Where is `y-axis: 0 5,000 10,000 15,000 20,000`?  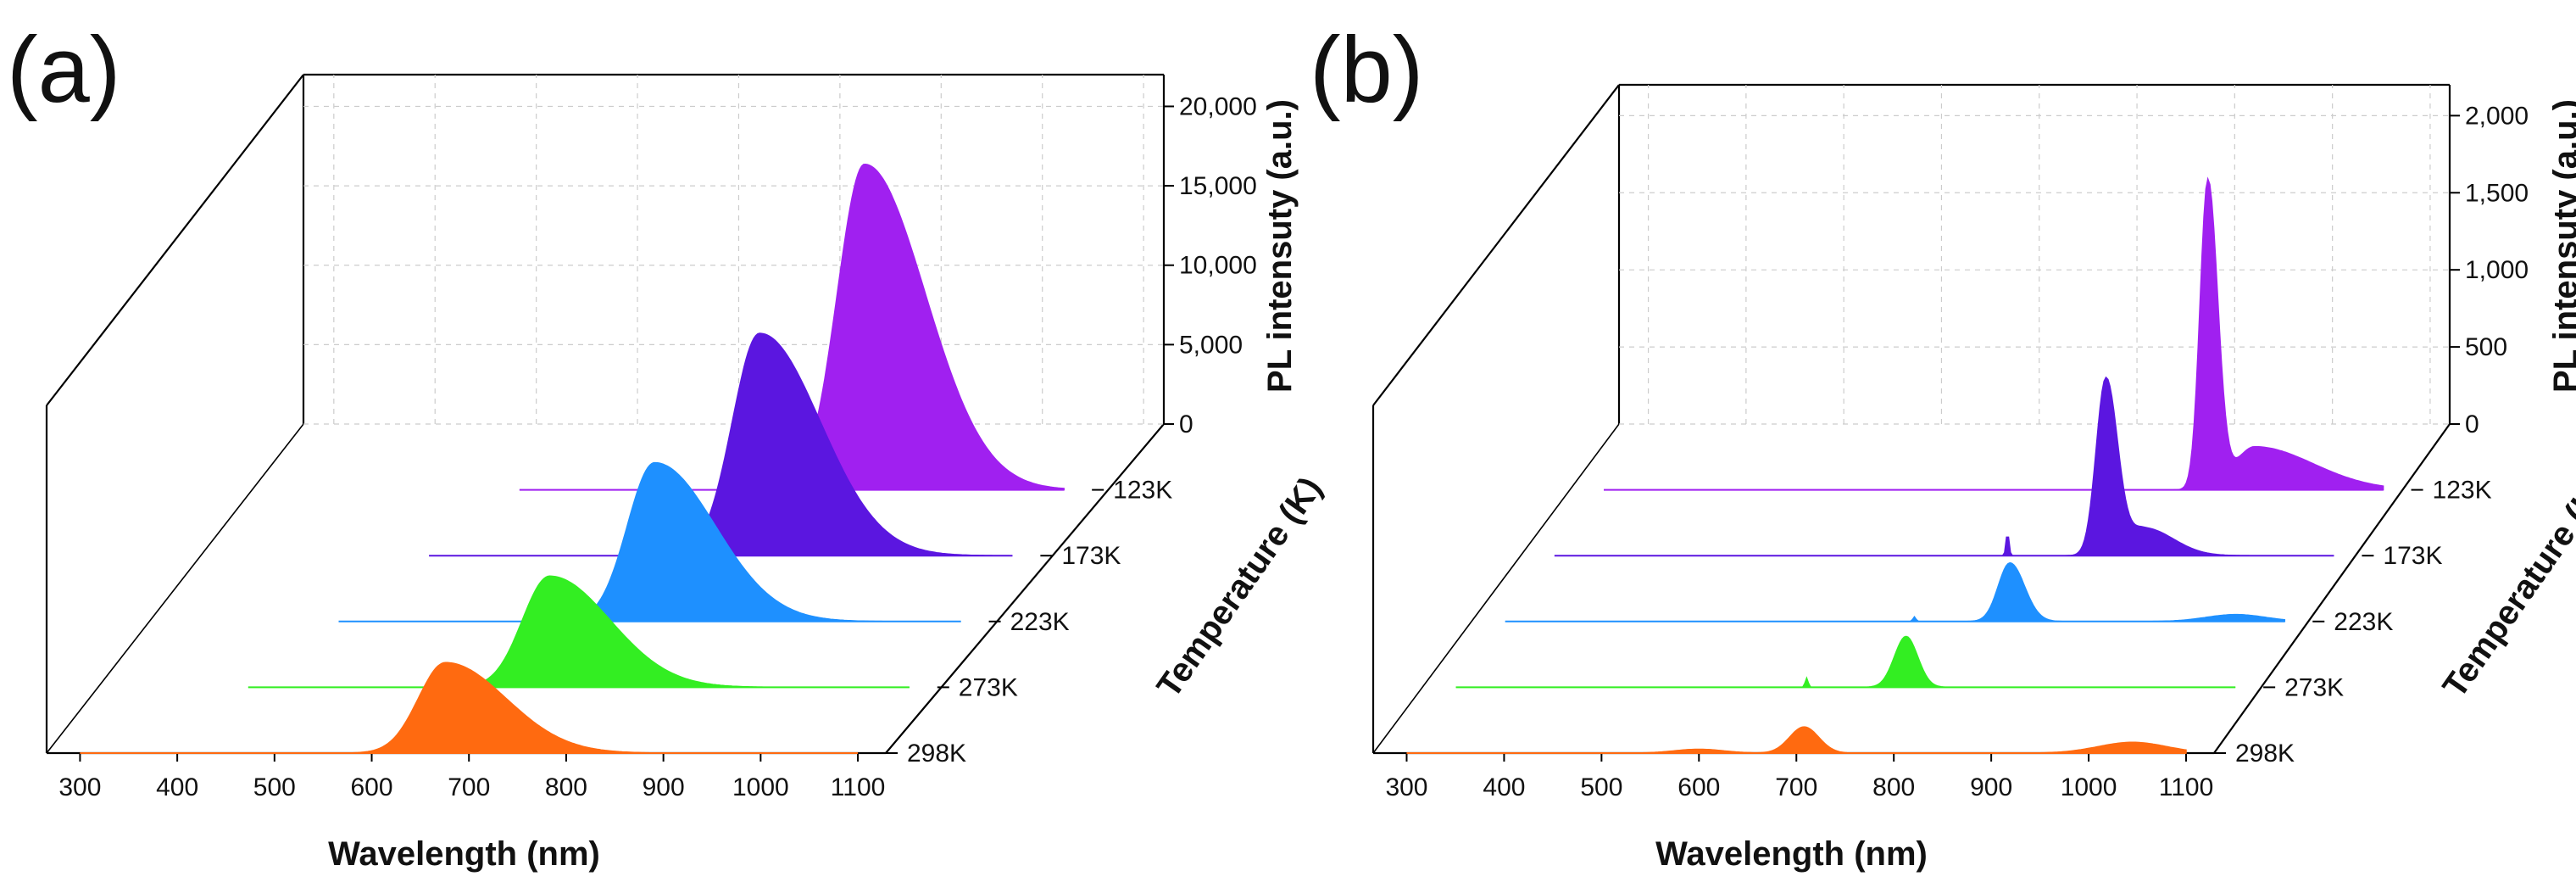
y-axis: 0 5,000 10,000 15,000 20,000 is located at coordinates (1210, 265).